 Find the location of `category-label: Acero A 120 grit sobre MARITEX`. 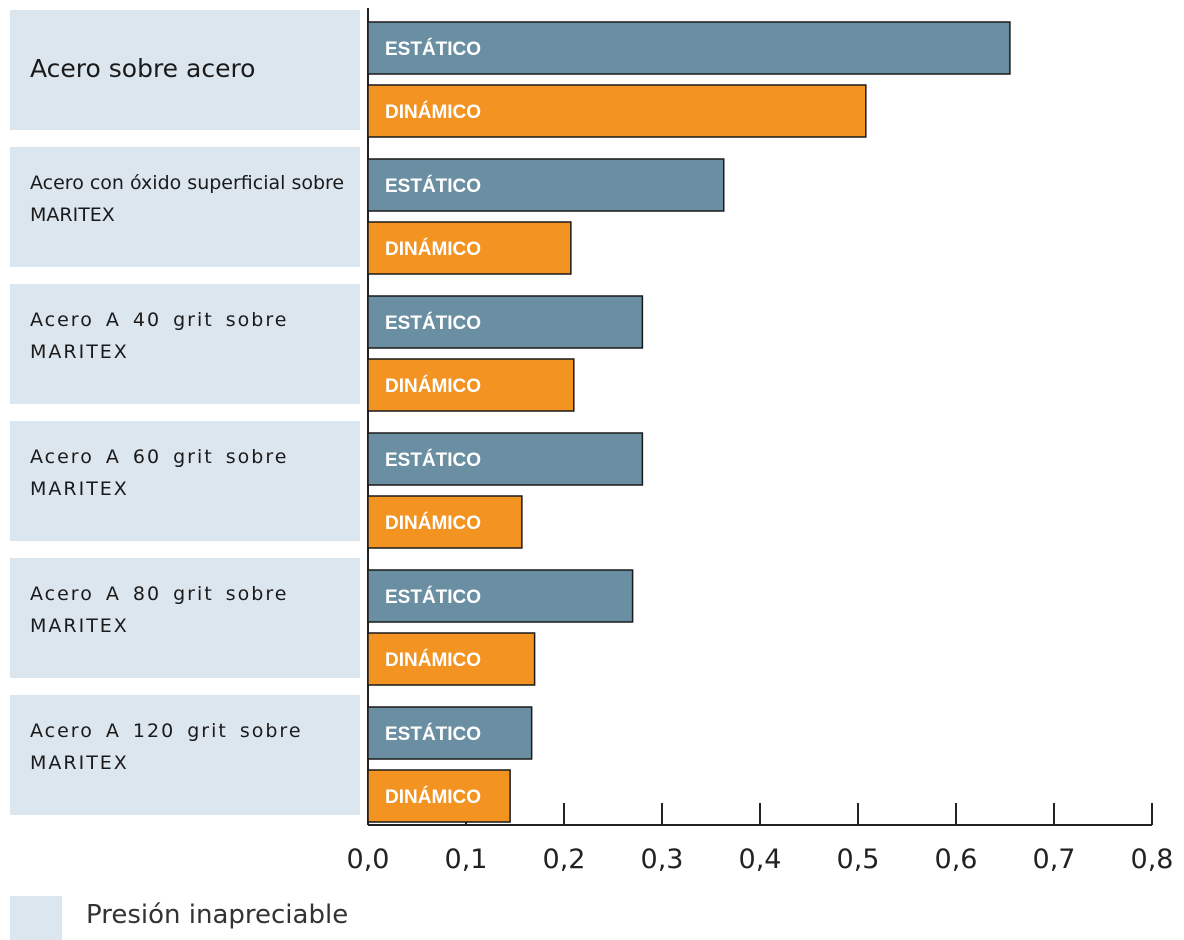

category-label: Acero A 120 grit sobre MARITEX is located at coordinates (166, 747).